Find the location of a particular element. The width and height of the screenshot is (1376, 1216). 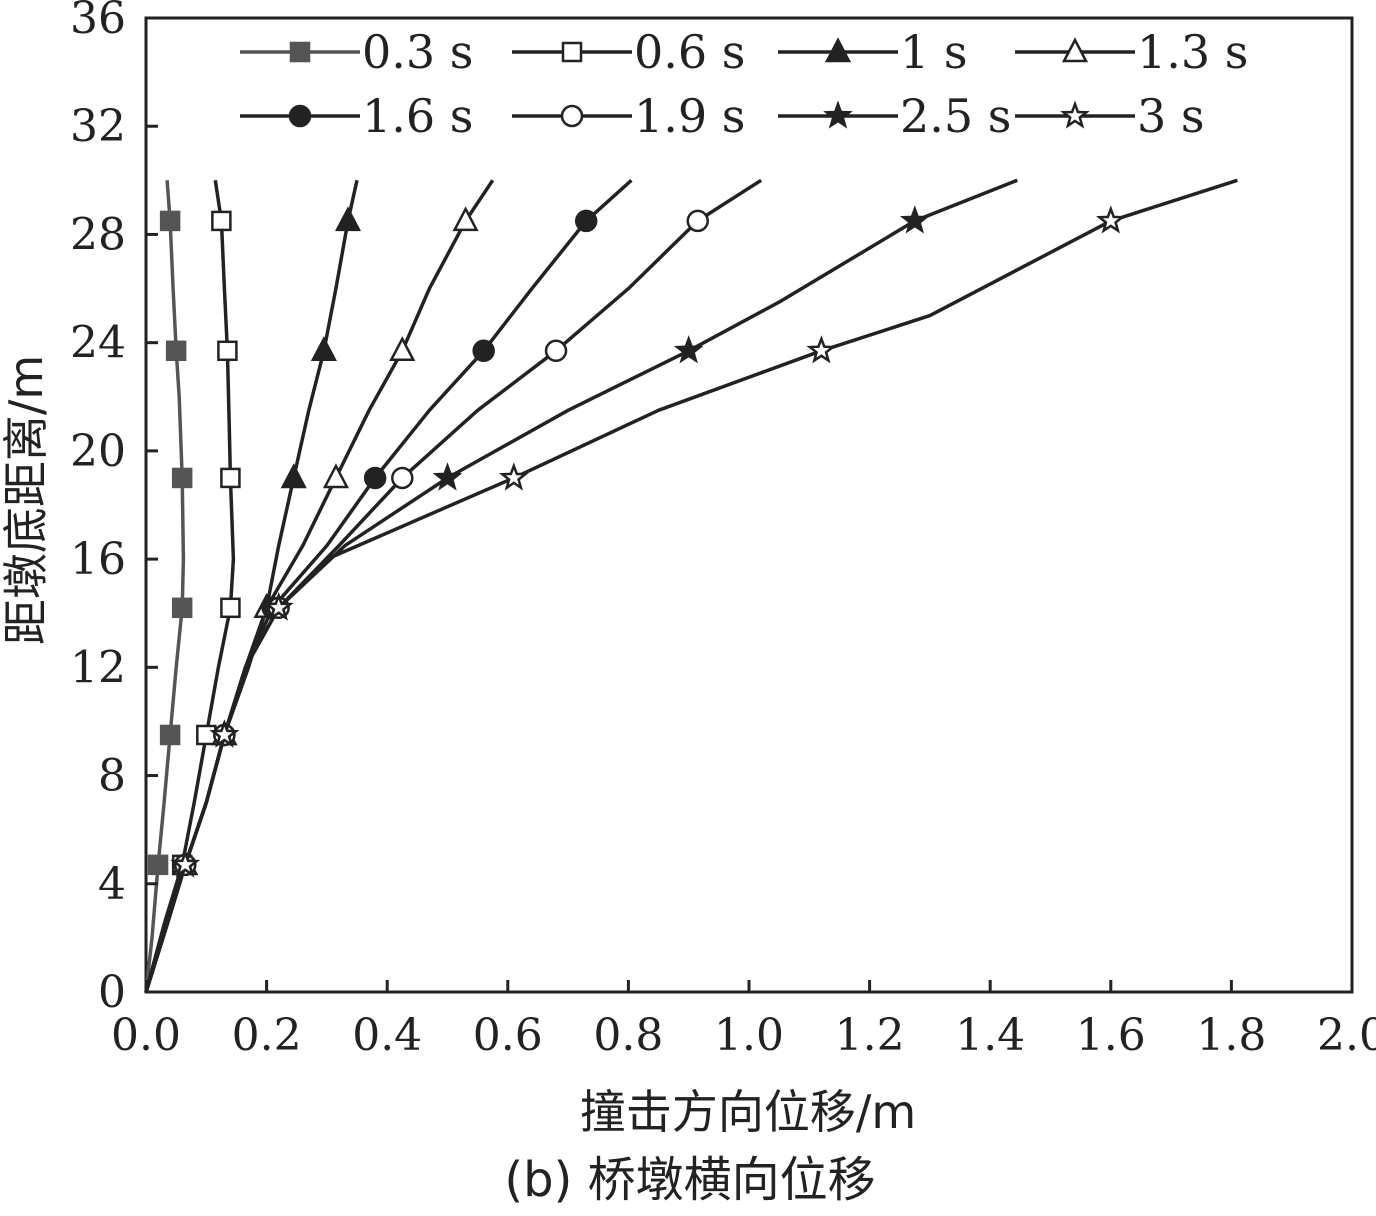

y-tick-label: 32 is located at coordinates (98, 126).